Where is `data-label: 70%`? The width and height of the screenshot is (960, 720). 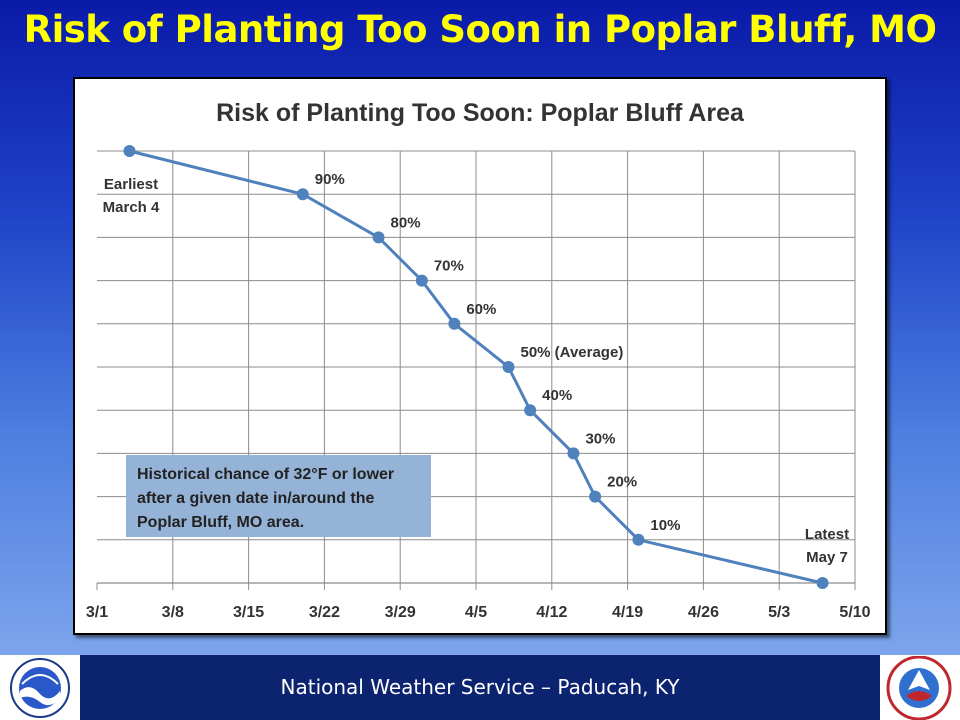
data-label: 70% is located at coordinates (449, 266).